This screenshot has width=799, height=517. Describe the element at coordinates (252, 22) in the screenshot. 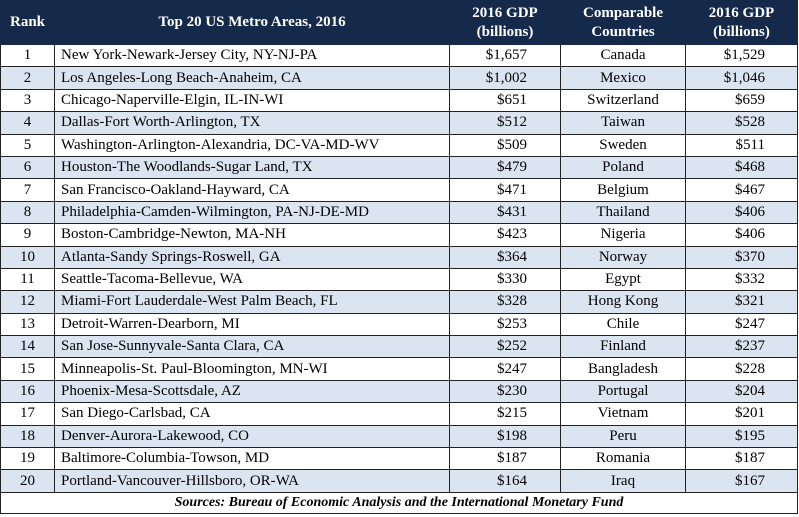

I see `header-metro-areas: Top 20 US Metro Areas, 2016` at that location.